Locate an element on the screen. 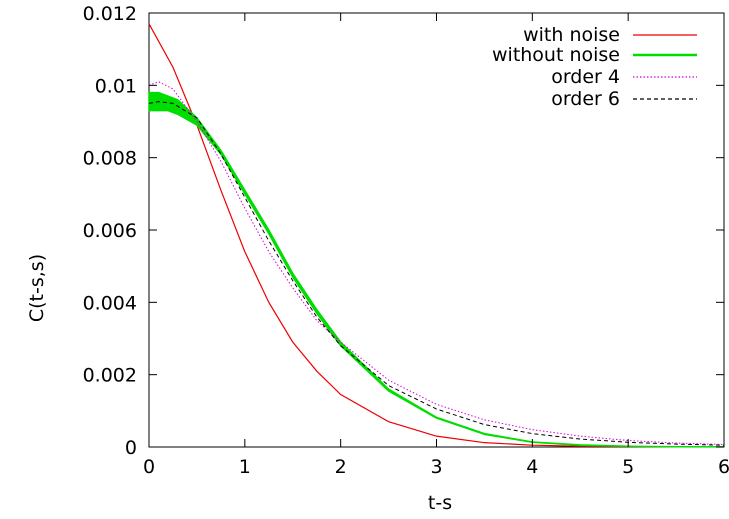 The width and height of the screenshot is (729, 519). y-tick-label: 0.01 is located at coordinates (116, 86).